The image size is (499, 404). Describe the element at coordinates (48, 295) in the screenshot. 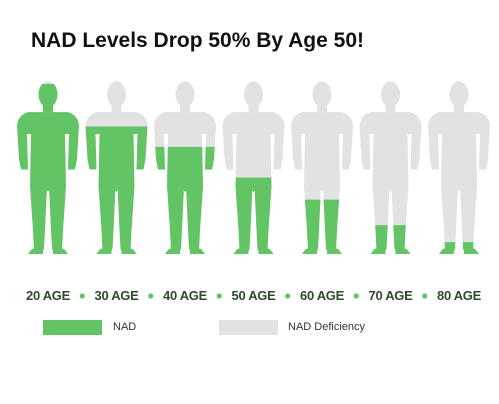

I see `x-tick-label: 20 AGE` at that location.